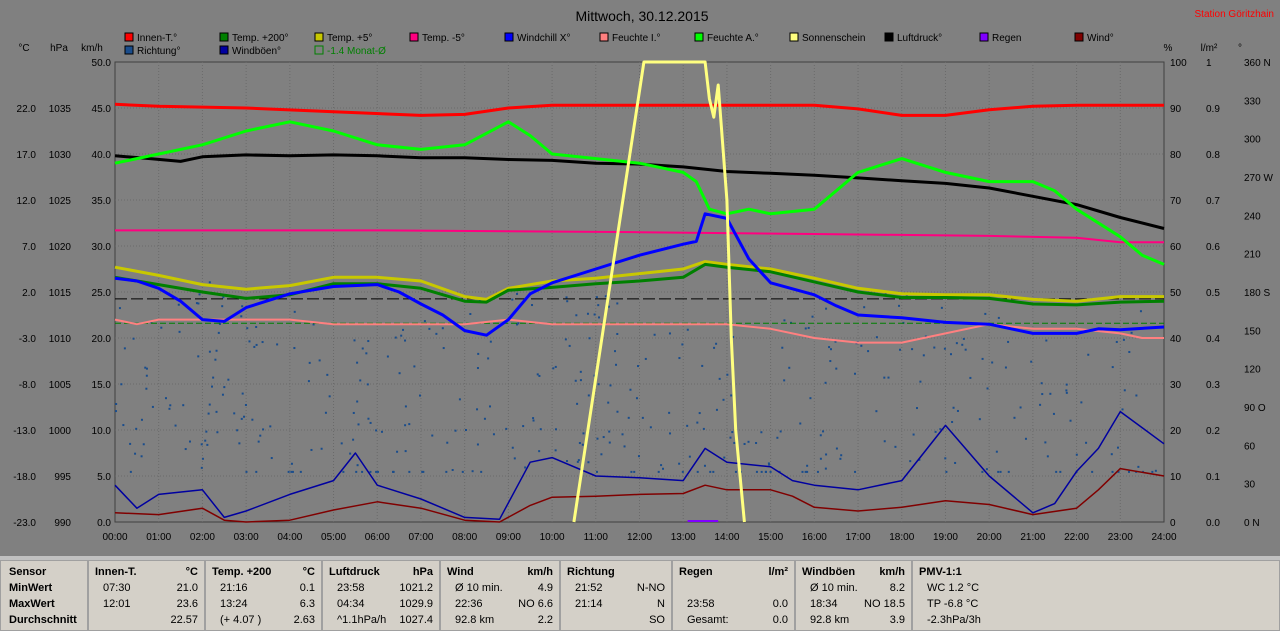 The image size is (1280, 631). I want to click on stat-value: 8.2, so click(897, 588).